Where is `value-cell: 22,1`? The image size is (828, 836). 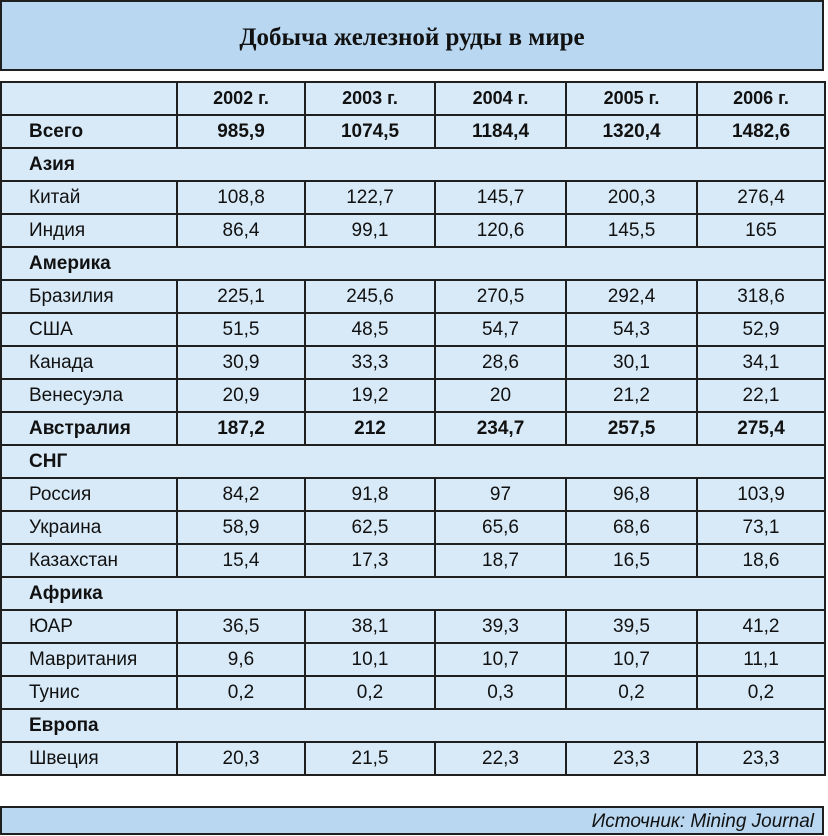
value-cell: 22,1 is located at coordinates (761, 395).